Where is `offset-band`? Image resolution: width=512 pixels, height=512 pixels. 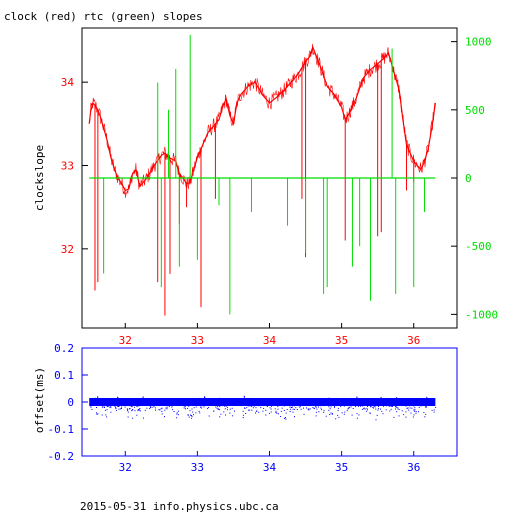 offset-band is located at coordinates (262, 402).